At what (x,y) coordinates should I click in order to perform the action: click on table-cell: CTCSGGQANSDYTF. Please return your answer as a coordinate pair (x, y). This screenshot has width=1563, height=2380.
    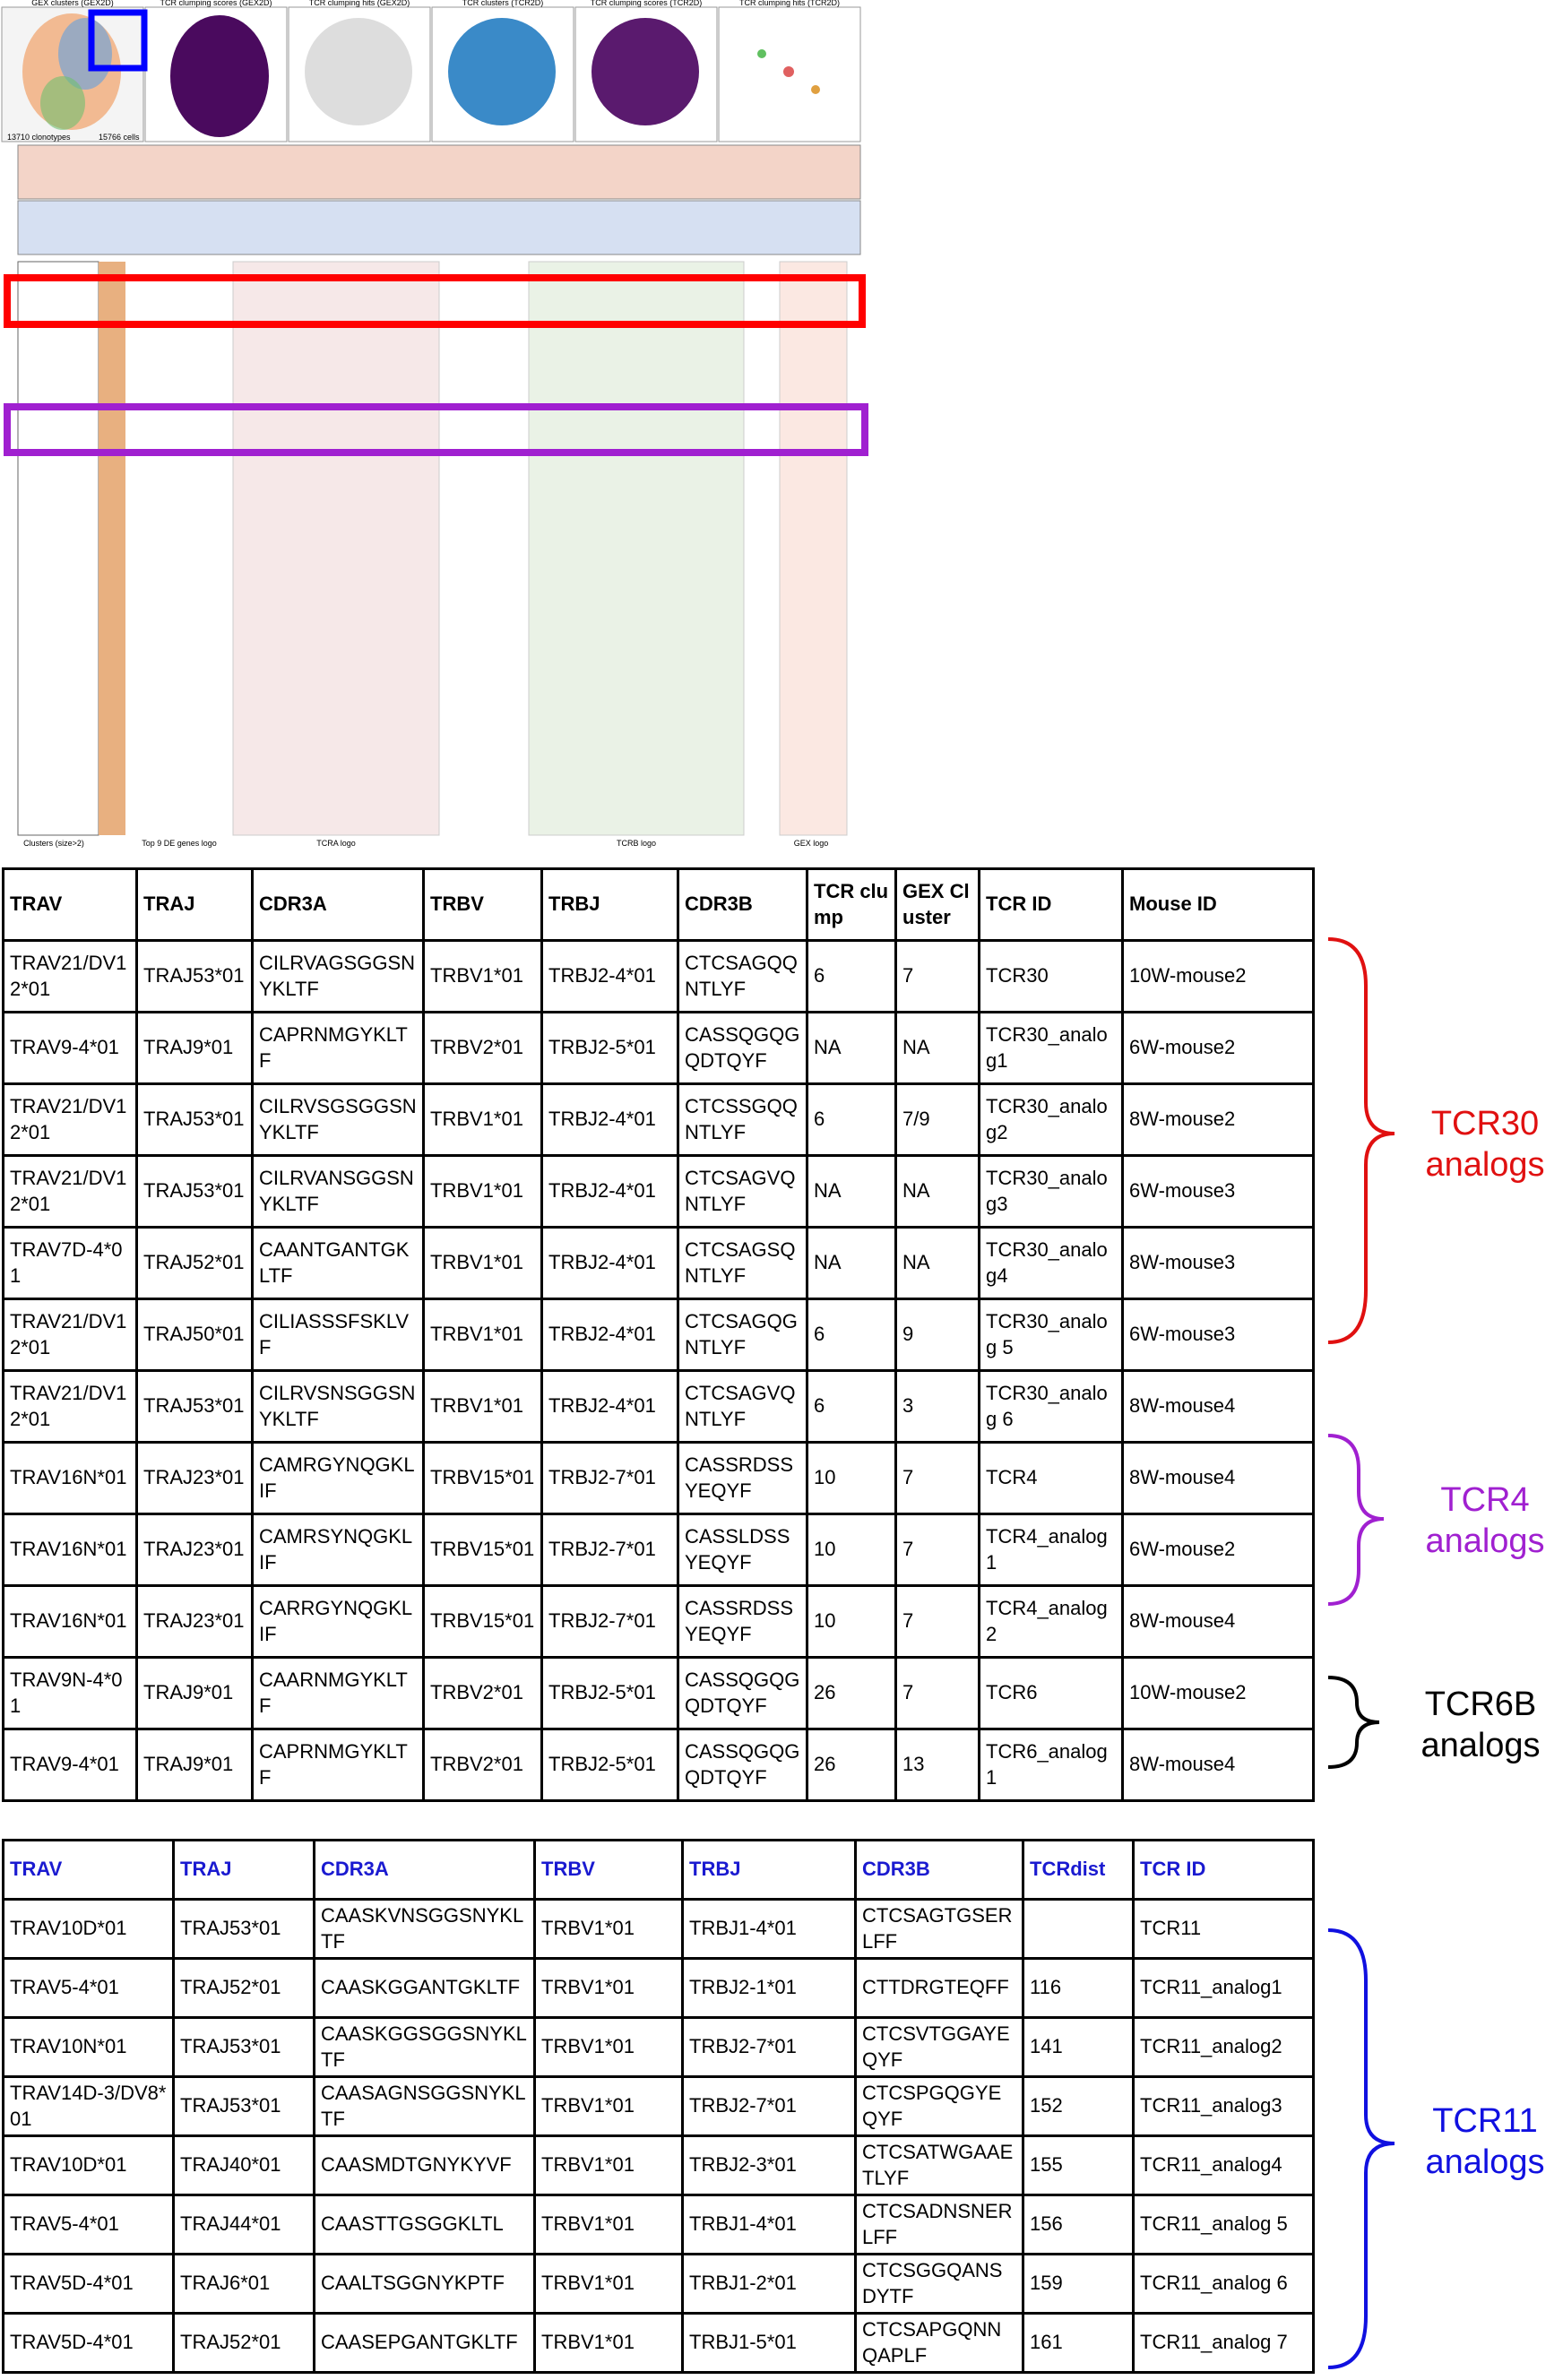
    Looking at the image, I should click on (939, 2284).